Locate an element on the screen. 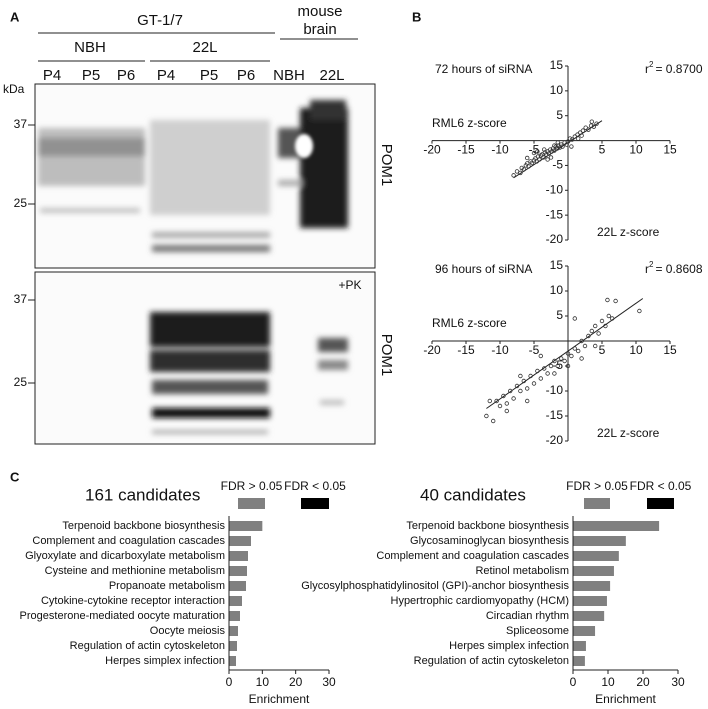 The image size is (708, 709). annotation-text: = 0.8608 is located at coordinates (678, 269).